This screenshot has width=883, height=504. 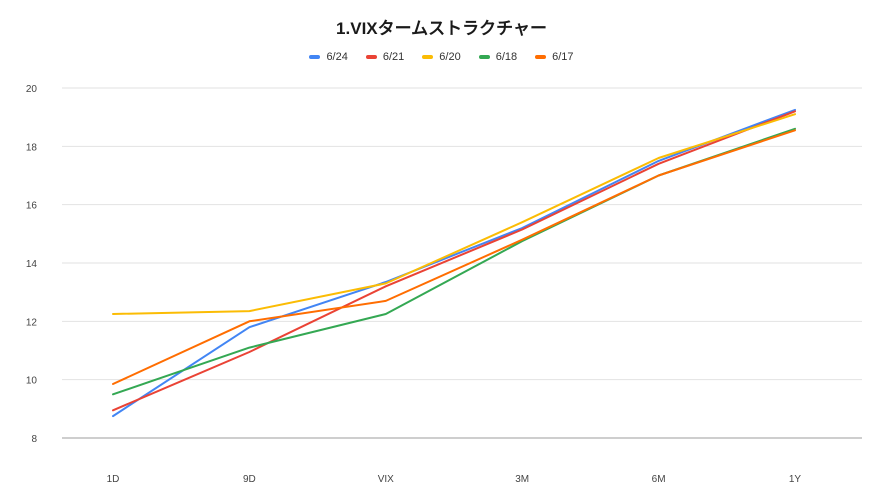 I want to click on x-tick-label: 9D, so click(x=249, y=479).